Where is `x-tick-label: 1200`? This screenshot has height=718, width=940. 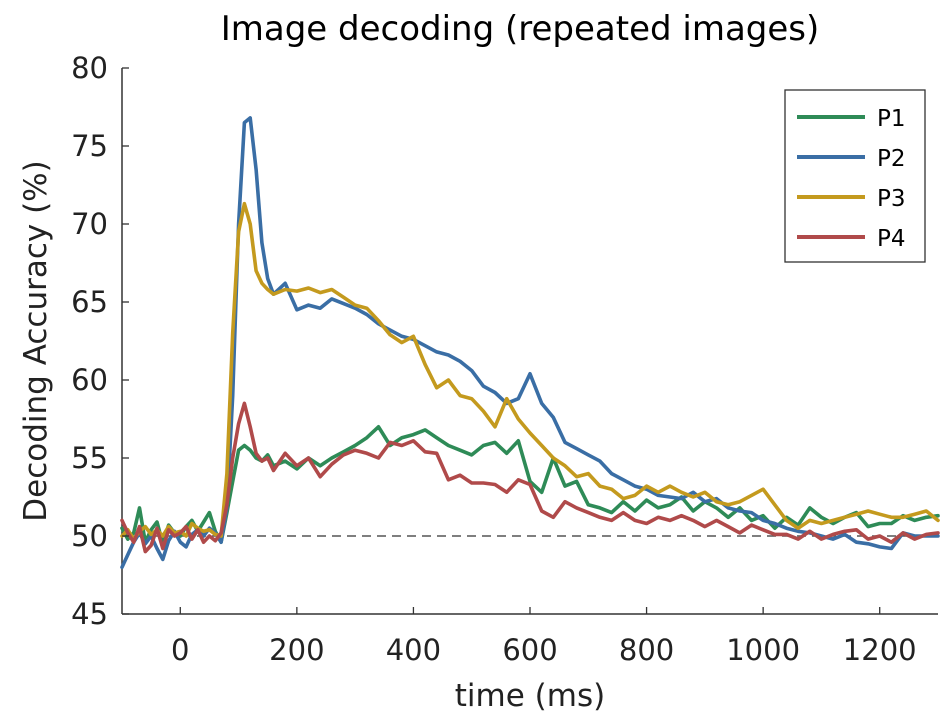
x-tick-label: 1200 is located at coordinates (880, 650).